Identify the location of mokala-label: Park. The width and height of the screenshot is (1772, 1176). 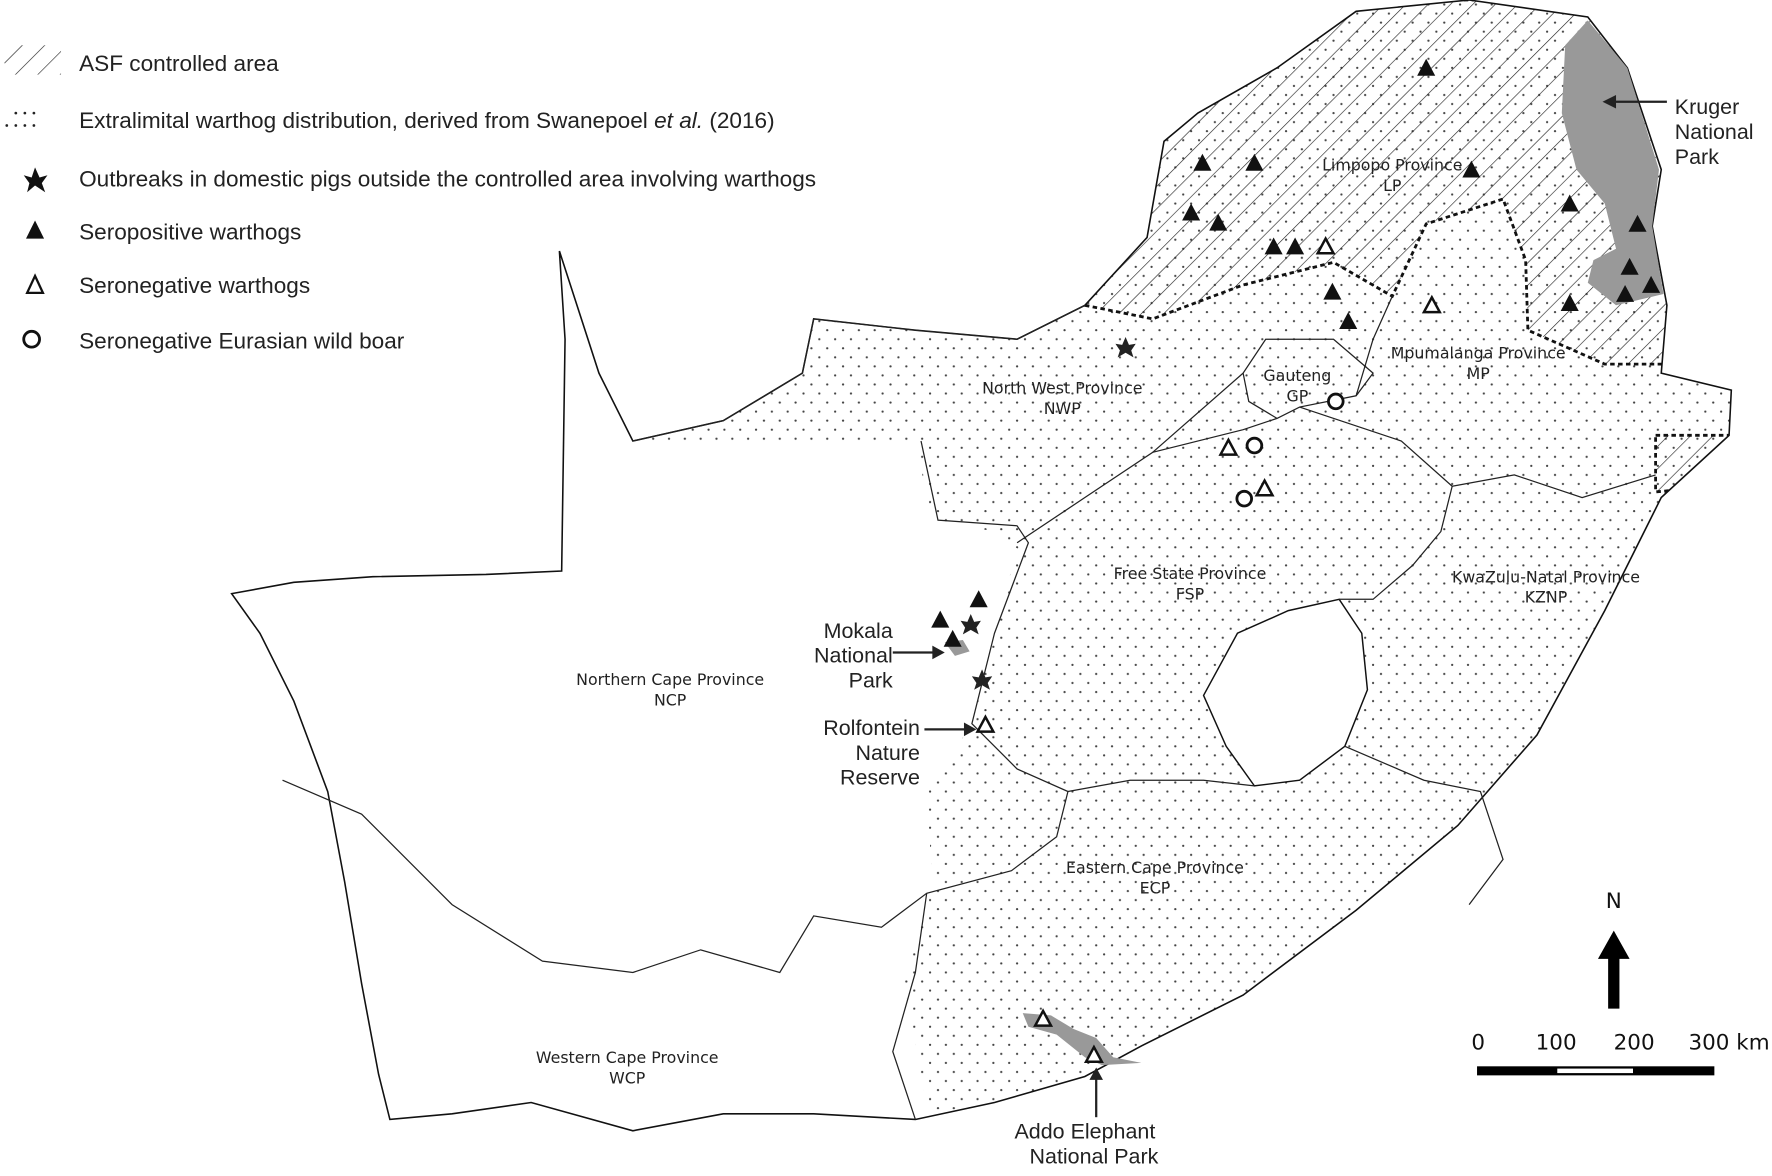
(871, 681).